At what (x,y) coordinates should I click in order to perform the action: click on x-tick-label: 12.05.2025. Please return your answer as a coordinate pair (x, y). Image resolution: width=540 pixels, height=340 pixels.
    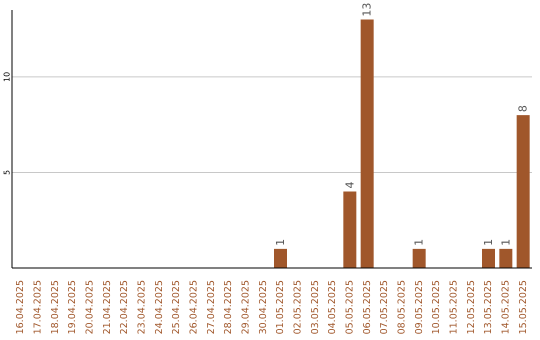
    Looking at the image, I should click on (471, 307).